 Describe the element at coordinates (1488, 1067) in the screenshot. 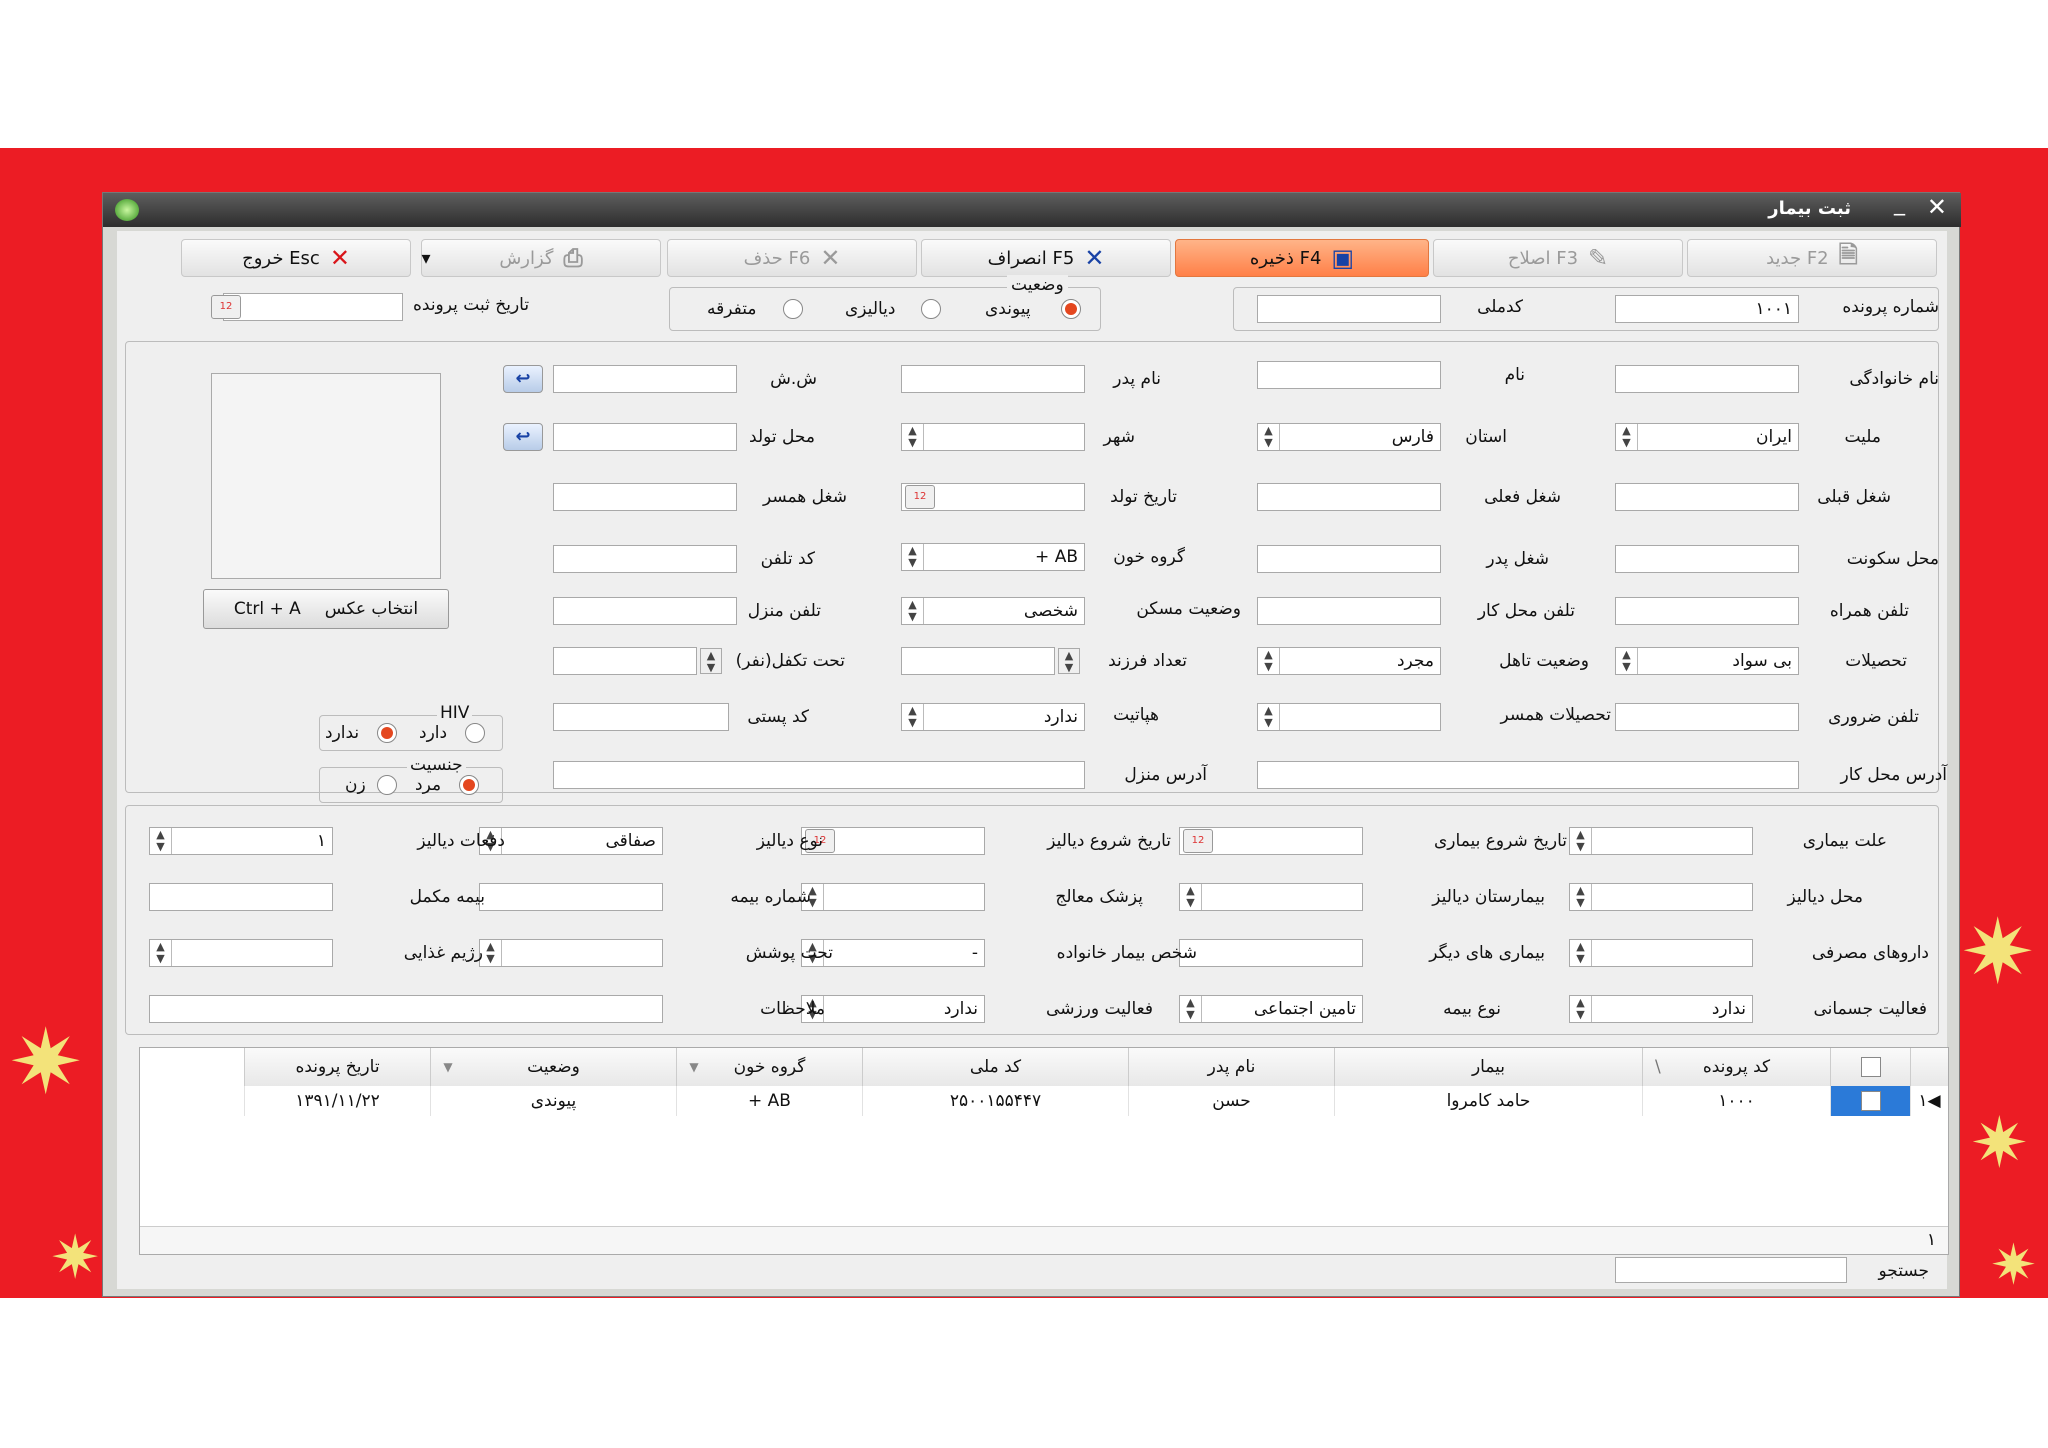

I see `col-patient: بیمار` at that location.